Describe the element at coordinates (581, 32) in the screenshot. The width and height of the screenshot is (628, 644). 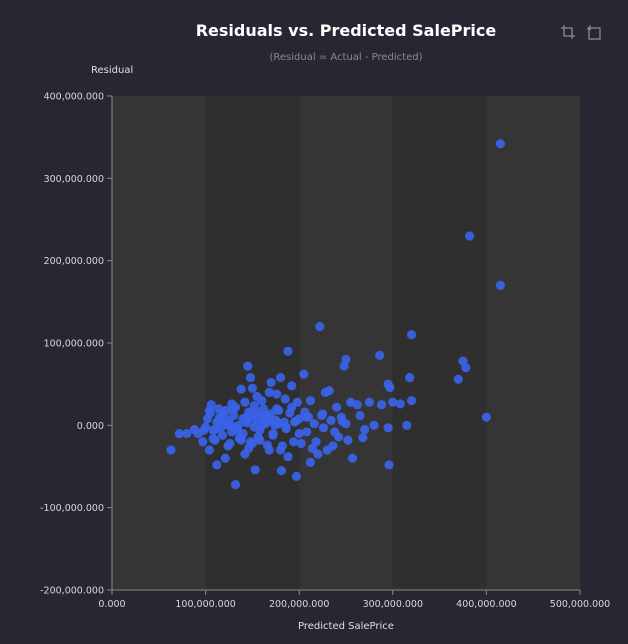
I see `chart-toolbar` at that location.